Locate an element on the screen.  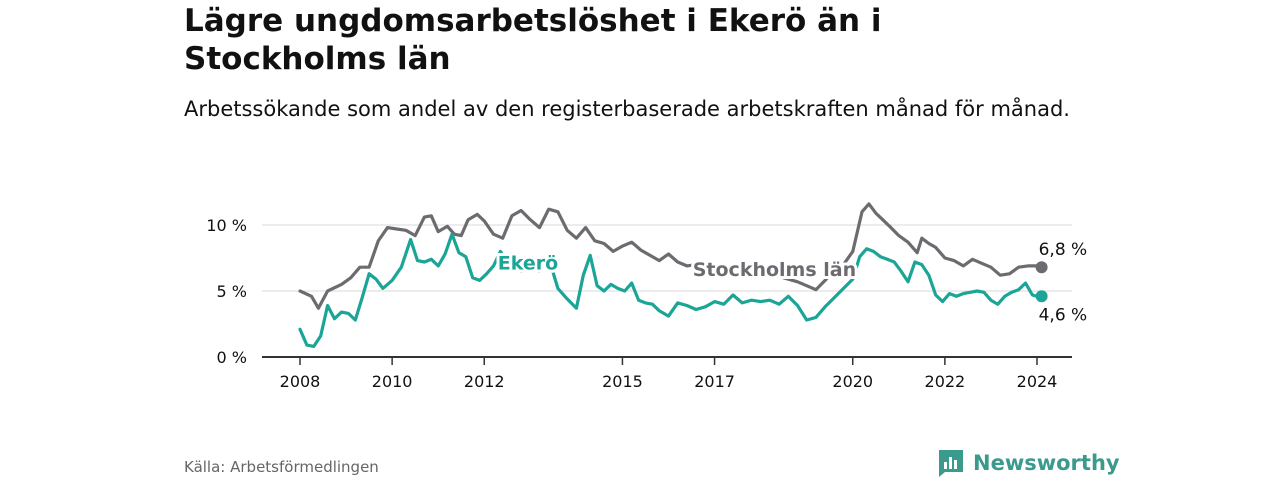
end-label-ekero: 4,6 % is located at coordinates (1063, 315).